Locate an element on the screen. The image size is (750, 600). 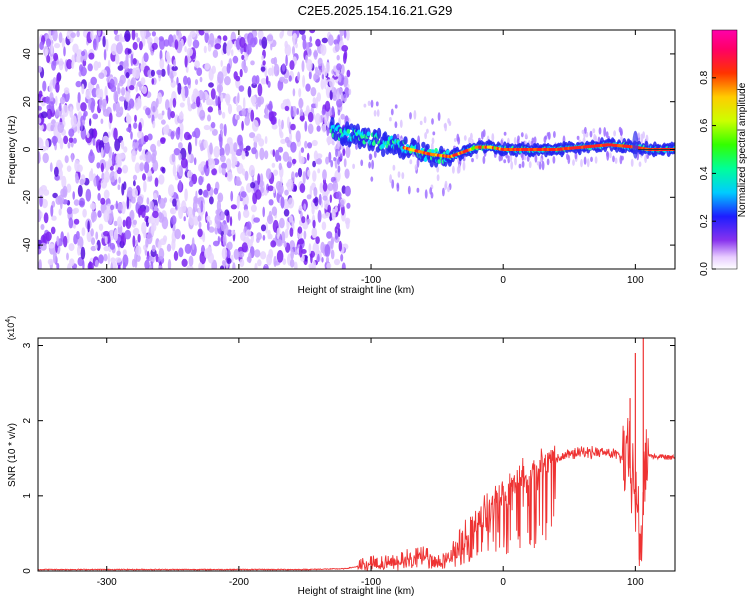
top-x-tick-label: -100 is located at coordinates (371, 280).